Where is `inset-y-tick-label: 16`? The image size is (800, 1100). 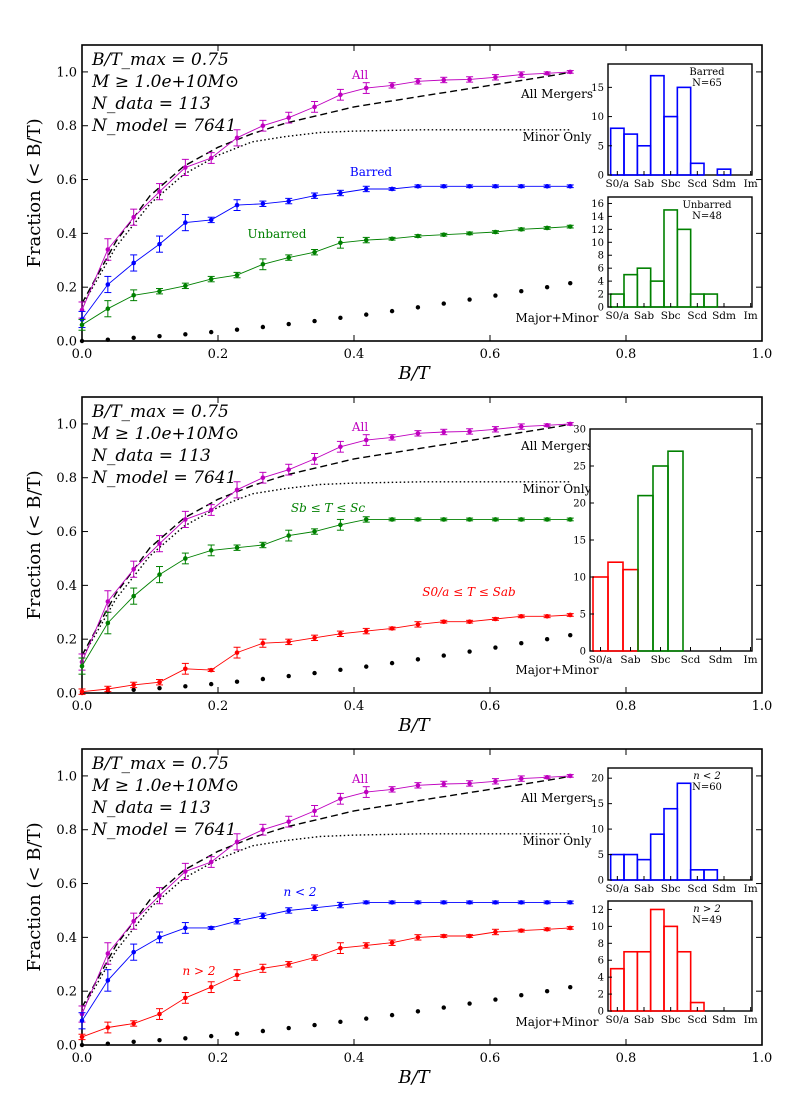
inset-y-tick-label: 16 is located at coordinates (597, 204).